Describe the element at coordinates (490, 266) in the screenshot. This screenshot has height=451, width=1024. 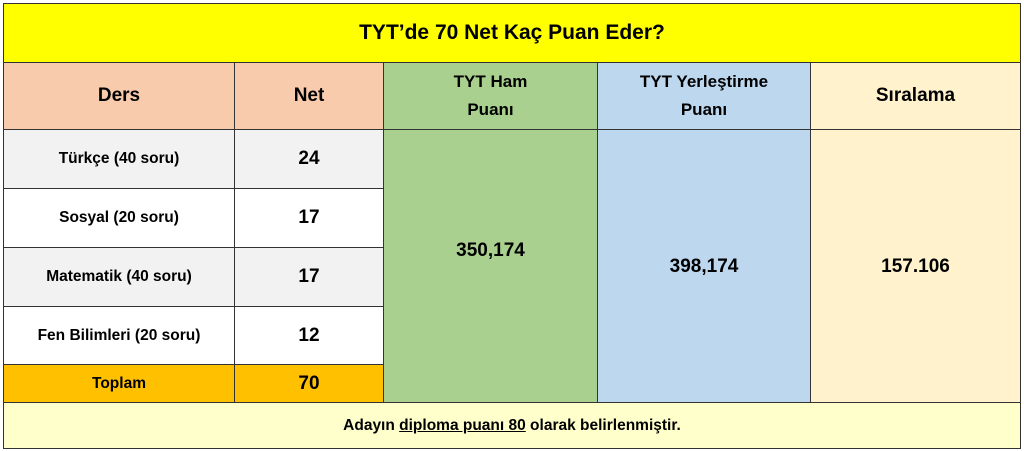
I see `ham-puan-value: 350,174` at that location.